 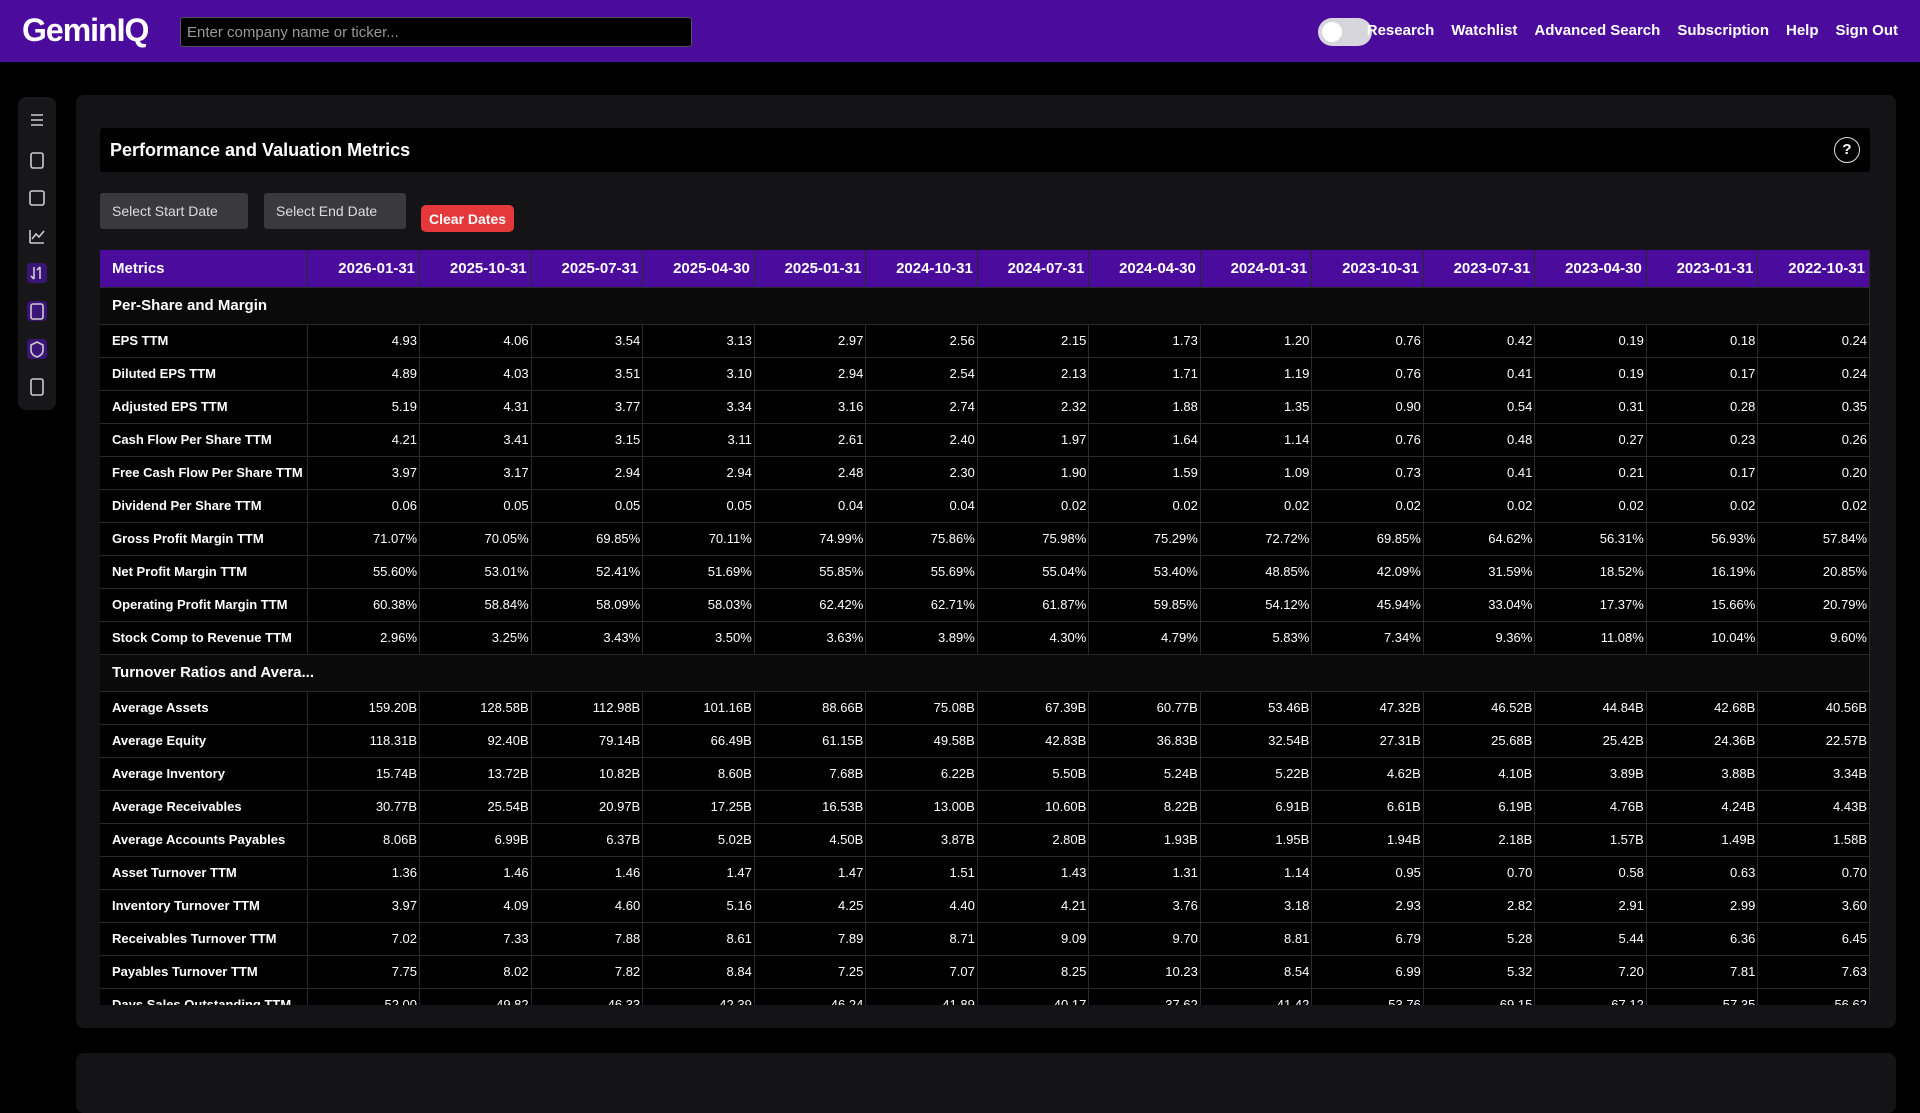 I want to click on cell: 13.00B, so click(x=921, y=806).